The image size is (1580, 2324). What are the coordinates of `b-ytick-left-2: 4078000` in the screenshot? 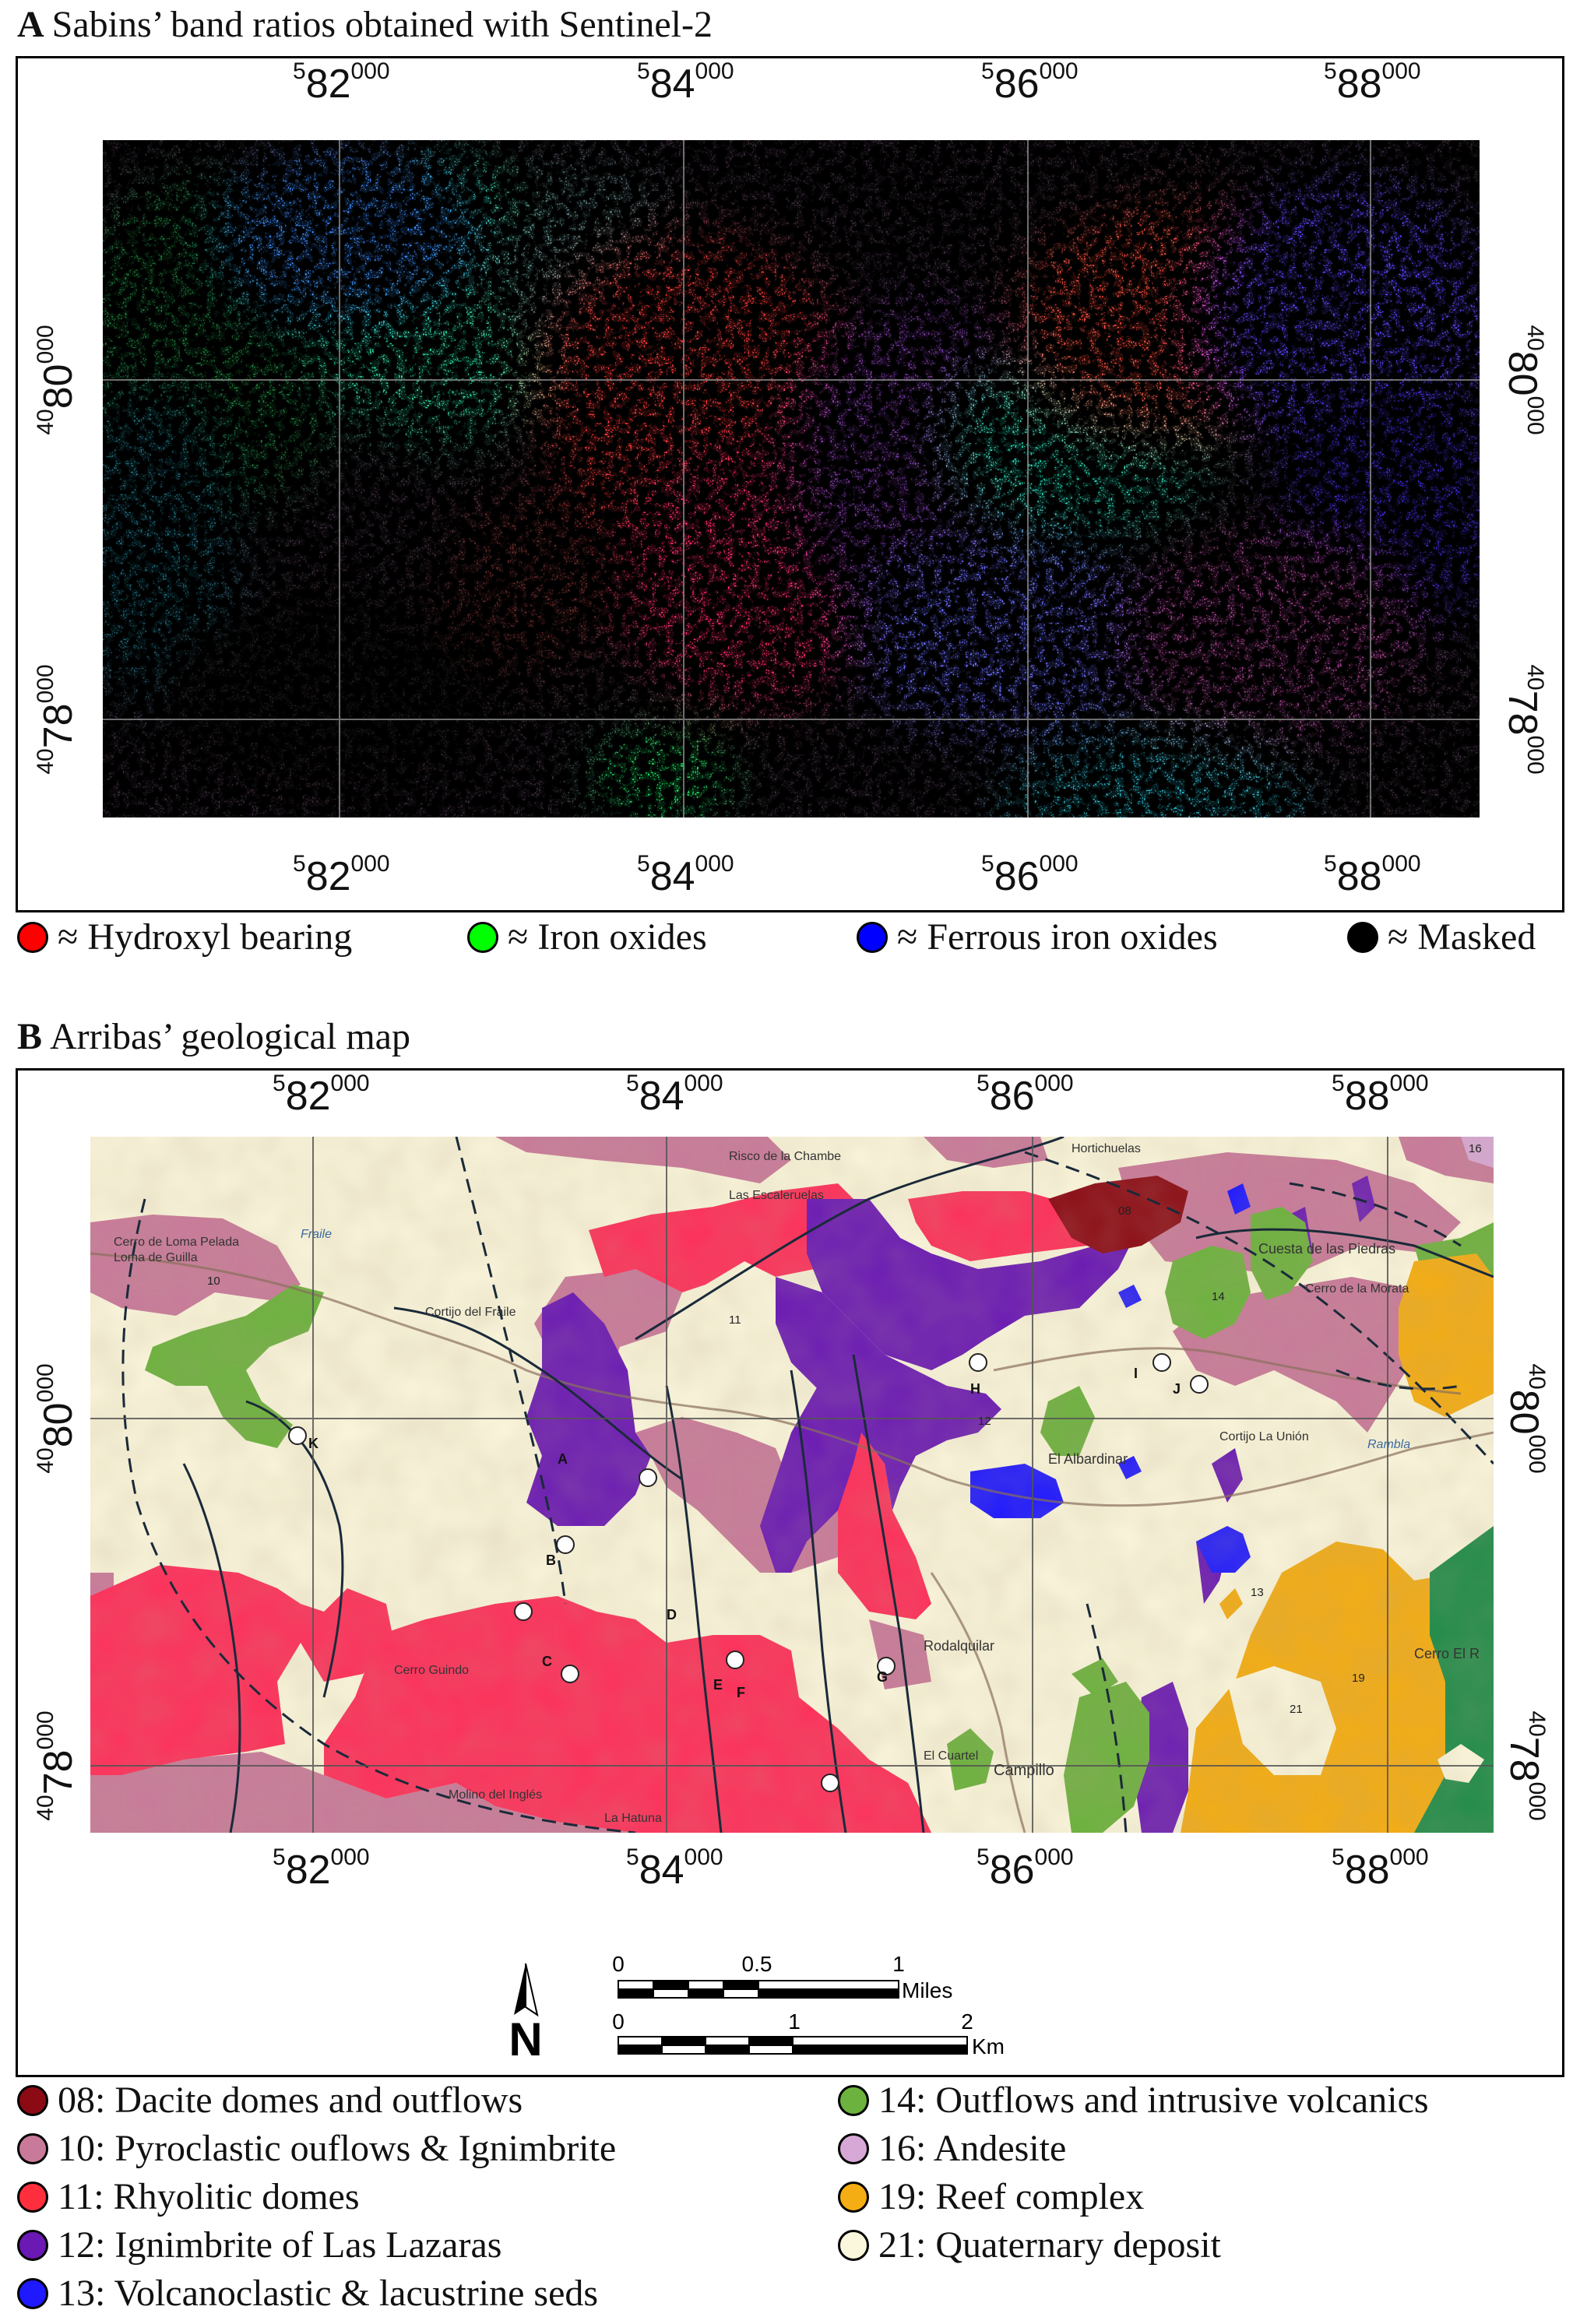 It's located at (57, 1765).